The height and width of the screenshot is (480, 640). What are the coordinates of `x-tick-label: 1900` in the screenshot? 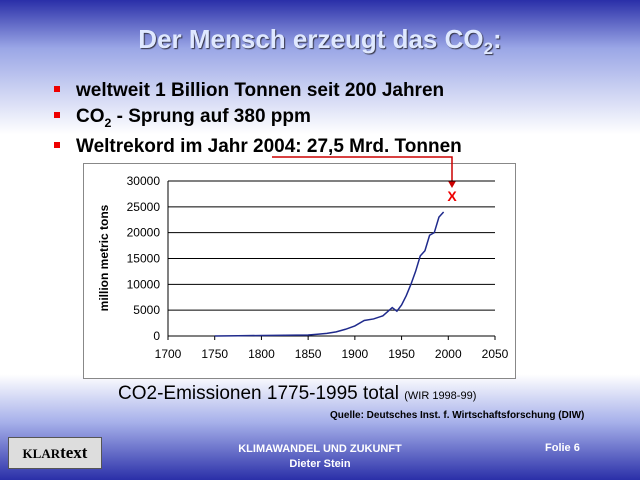 It's located at (355, 354).